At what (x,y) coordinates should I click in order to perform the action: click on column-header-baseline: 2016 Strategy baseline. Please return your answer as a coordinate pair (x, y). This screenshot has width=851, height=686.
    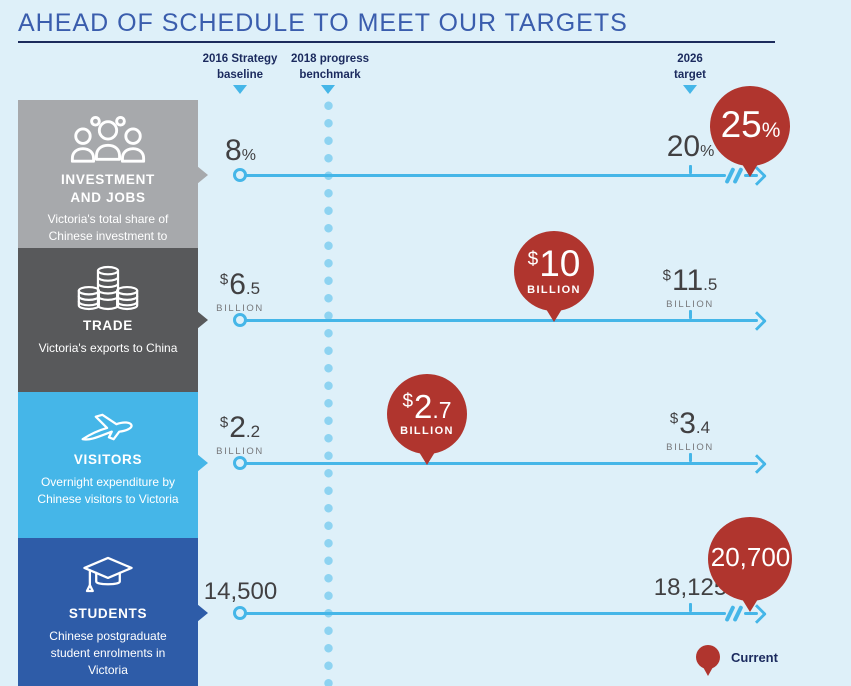
    Looking at the image, I should click on (240, 67).